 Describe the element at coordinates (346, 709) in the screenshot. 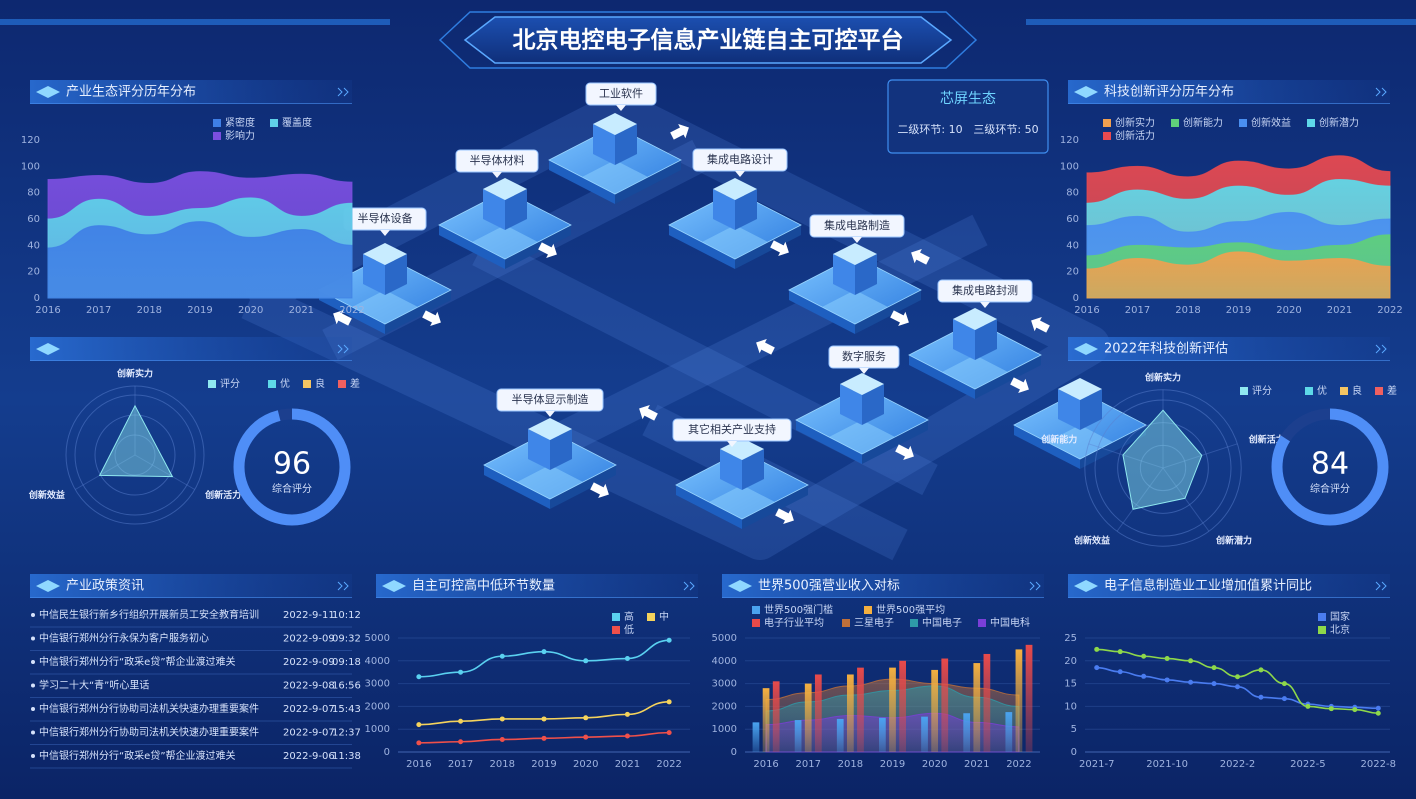

I see `news-time: 15:43` at that location.